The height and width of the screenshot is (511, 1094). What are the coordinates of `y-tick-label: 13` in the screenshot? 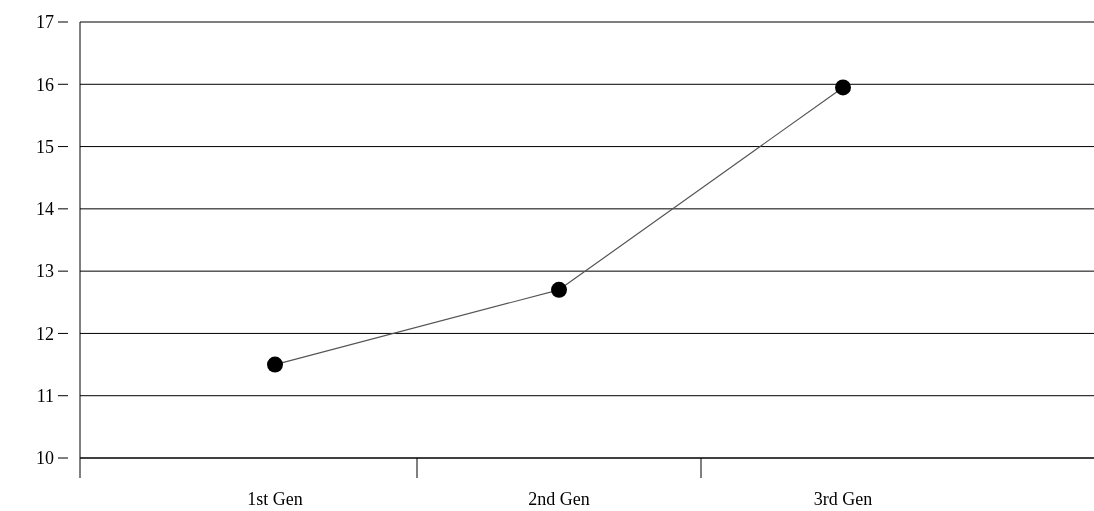 It's located at (45, 271).